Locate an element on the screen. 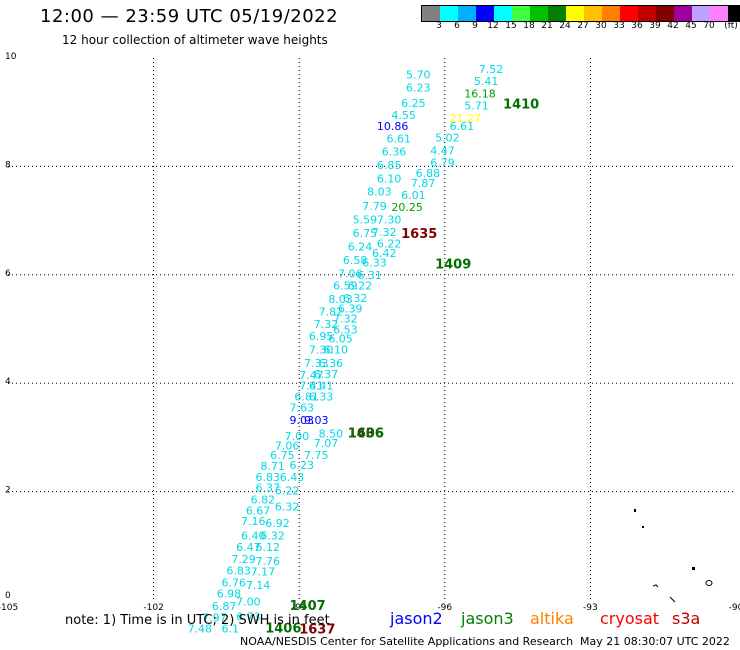 The width and height of the screenshot is (740, 650). wave-height-label: 7.87 is located at coordinates (423, 183).